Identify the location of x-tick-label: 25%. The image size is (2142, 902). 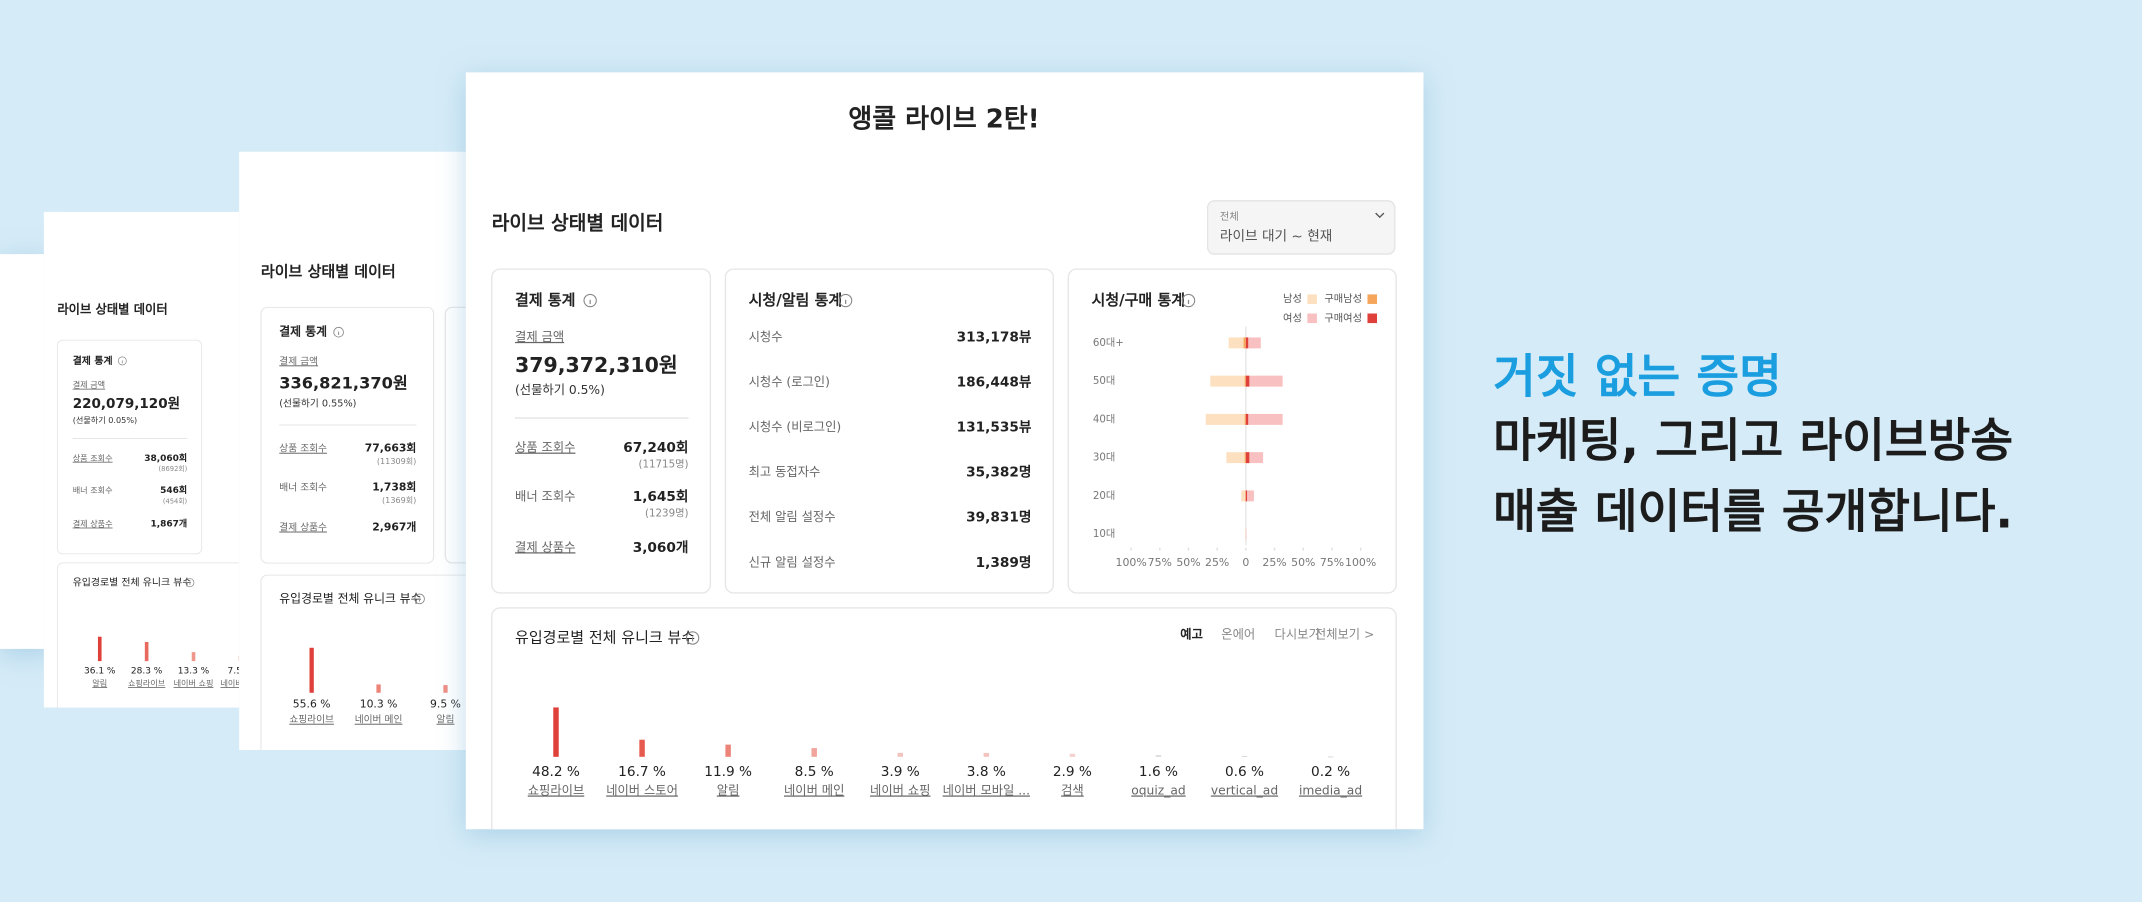
(1217, 562).